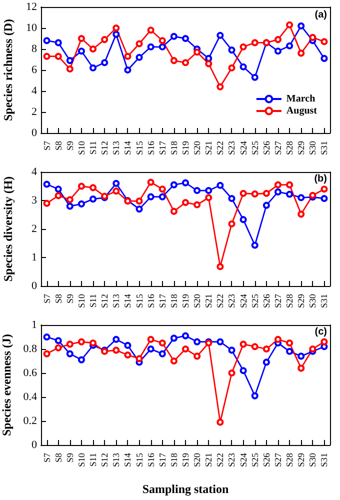 This screenshot has height=500, width=340. I want to click on y-tick-label: 6, so click(35, 70).